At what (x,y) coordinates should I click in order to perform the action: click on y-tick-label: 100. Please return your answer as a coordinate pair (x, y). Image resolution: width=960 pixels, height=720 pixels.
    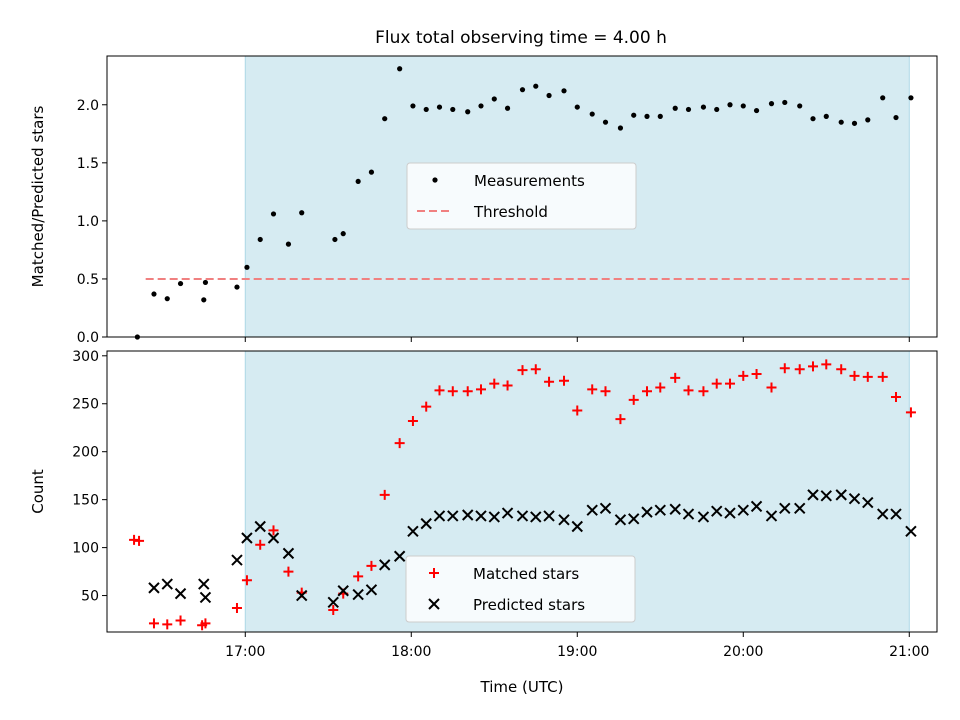
    Looking at the image, I should click on (85, 549).